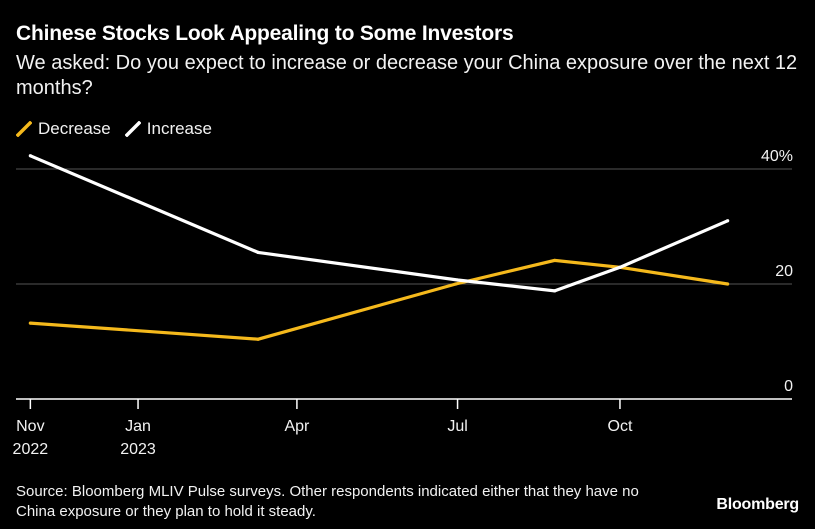  I want to click on x-tick-sublabel-2022: 2022, so click(31, 449).